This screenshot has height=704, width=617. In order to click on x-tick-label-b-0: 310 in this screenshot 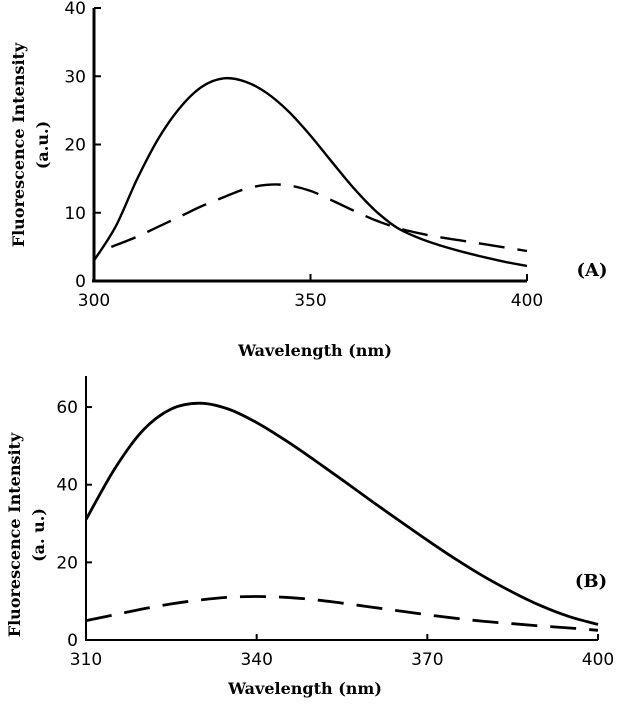, I will do `click(86, 660)`.